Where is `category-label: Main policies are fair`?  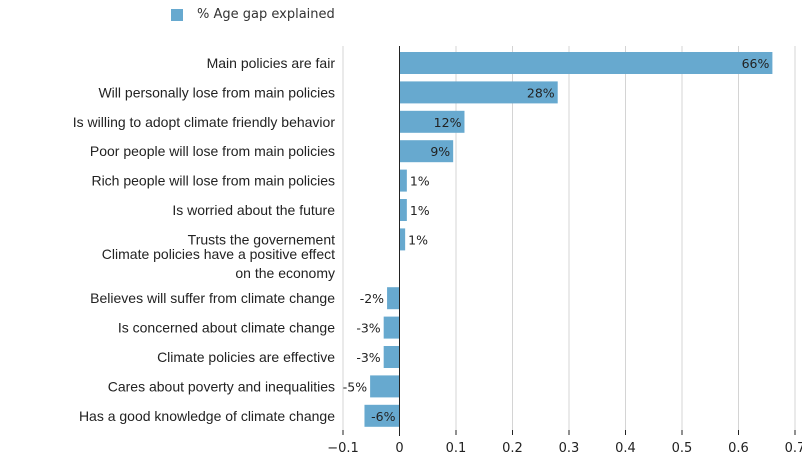
category-label: Main policies are fair is located at coordinates (271, 63).